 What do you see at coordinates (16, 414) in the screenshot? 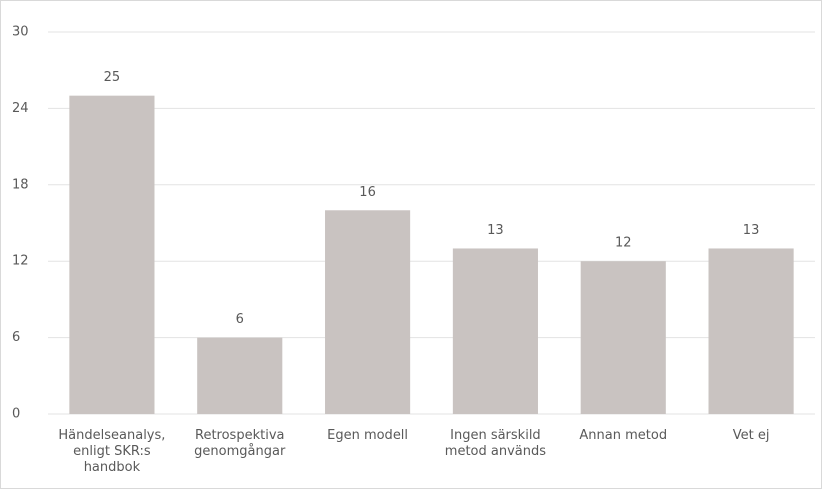
I see `y-tick-label: 0` at bounding box center [16, 414].